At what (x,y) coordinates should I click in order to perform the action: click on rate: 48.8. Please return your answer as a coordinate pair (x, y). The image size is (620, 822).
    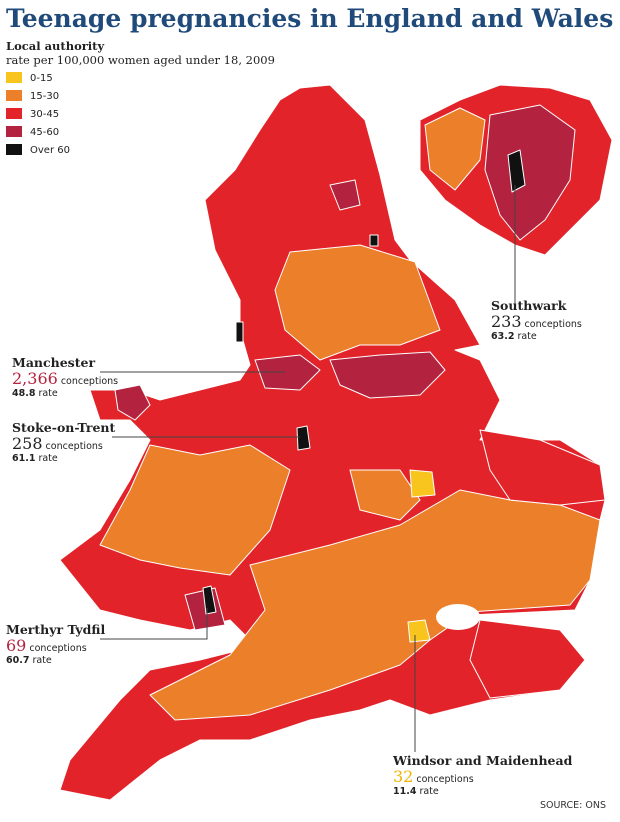
    Looking at the image, I should click on (24, 393).